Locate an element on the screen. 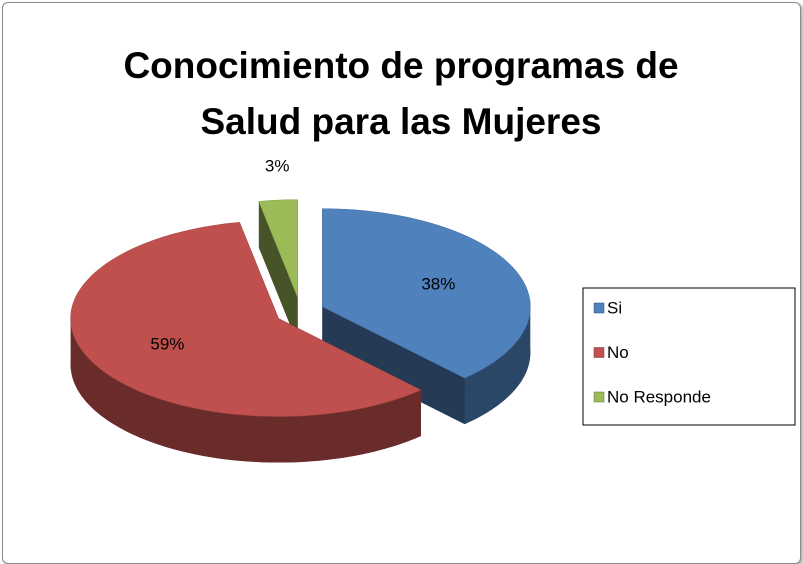  legend-label: No Responde is located at coordinates (659, 396).